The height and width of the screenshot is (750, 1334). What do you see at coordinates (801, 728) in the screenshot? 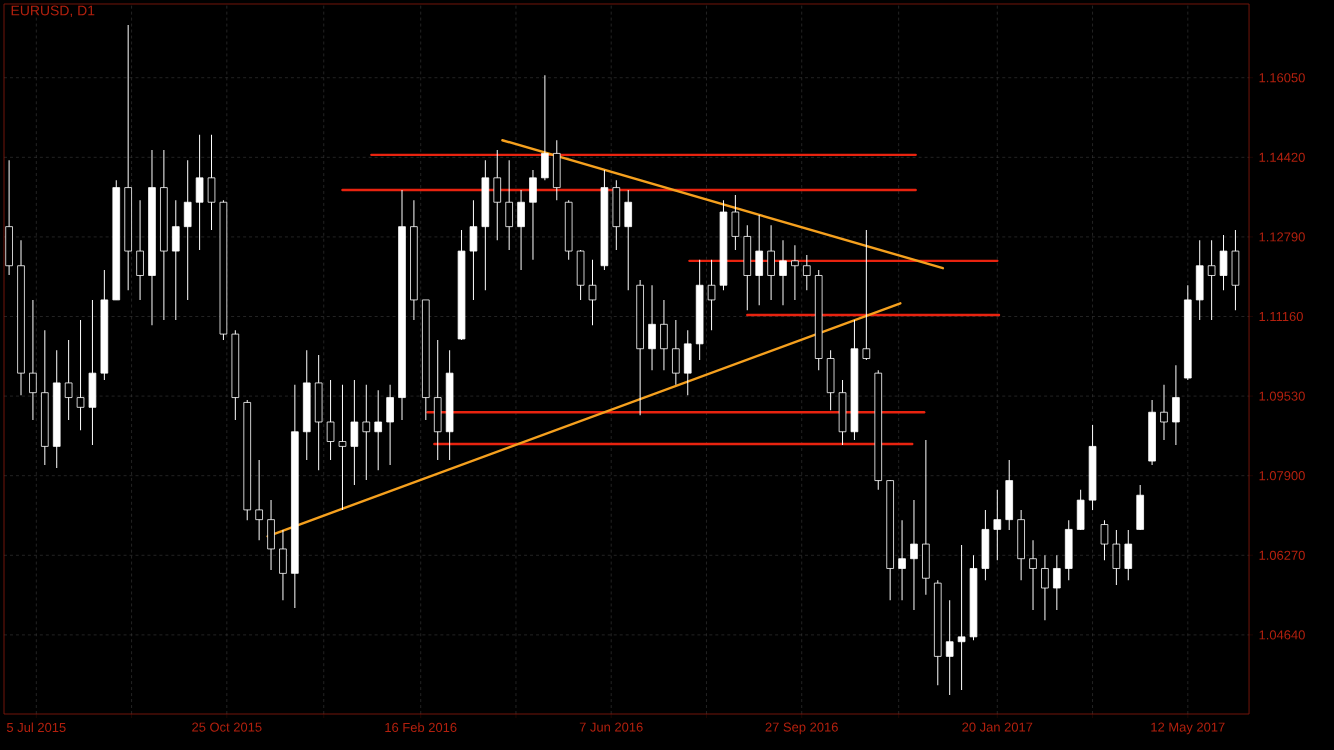
I see `x-tick-label: 27 Sep 2016` at bounding box center [801, 728].